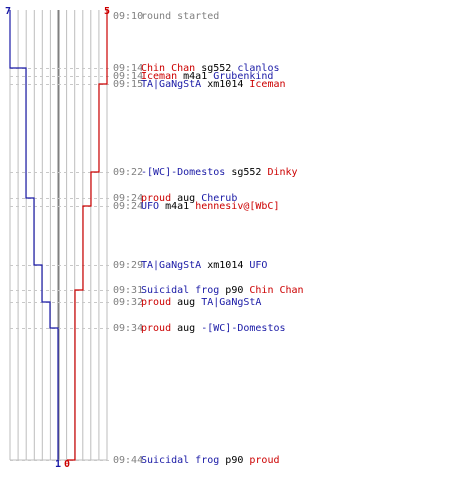 This screenshot has height=500, width=450. What do you see at coordinates (128, 84) in the screenshot?
I see `event-time: 09:15` at bounding box center [128, 84].